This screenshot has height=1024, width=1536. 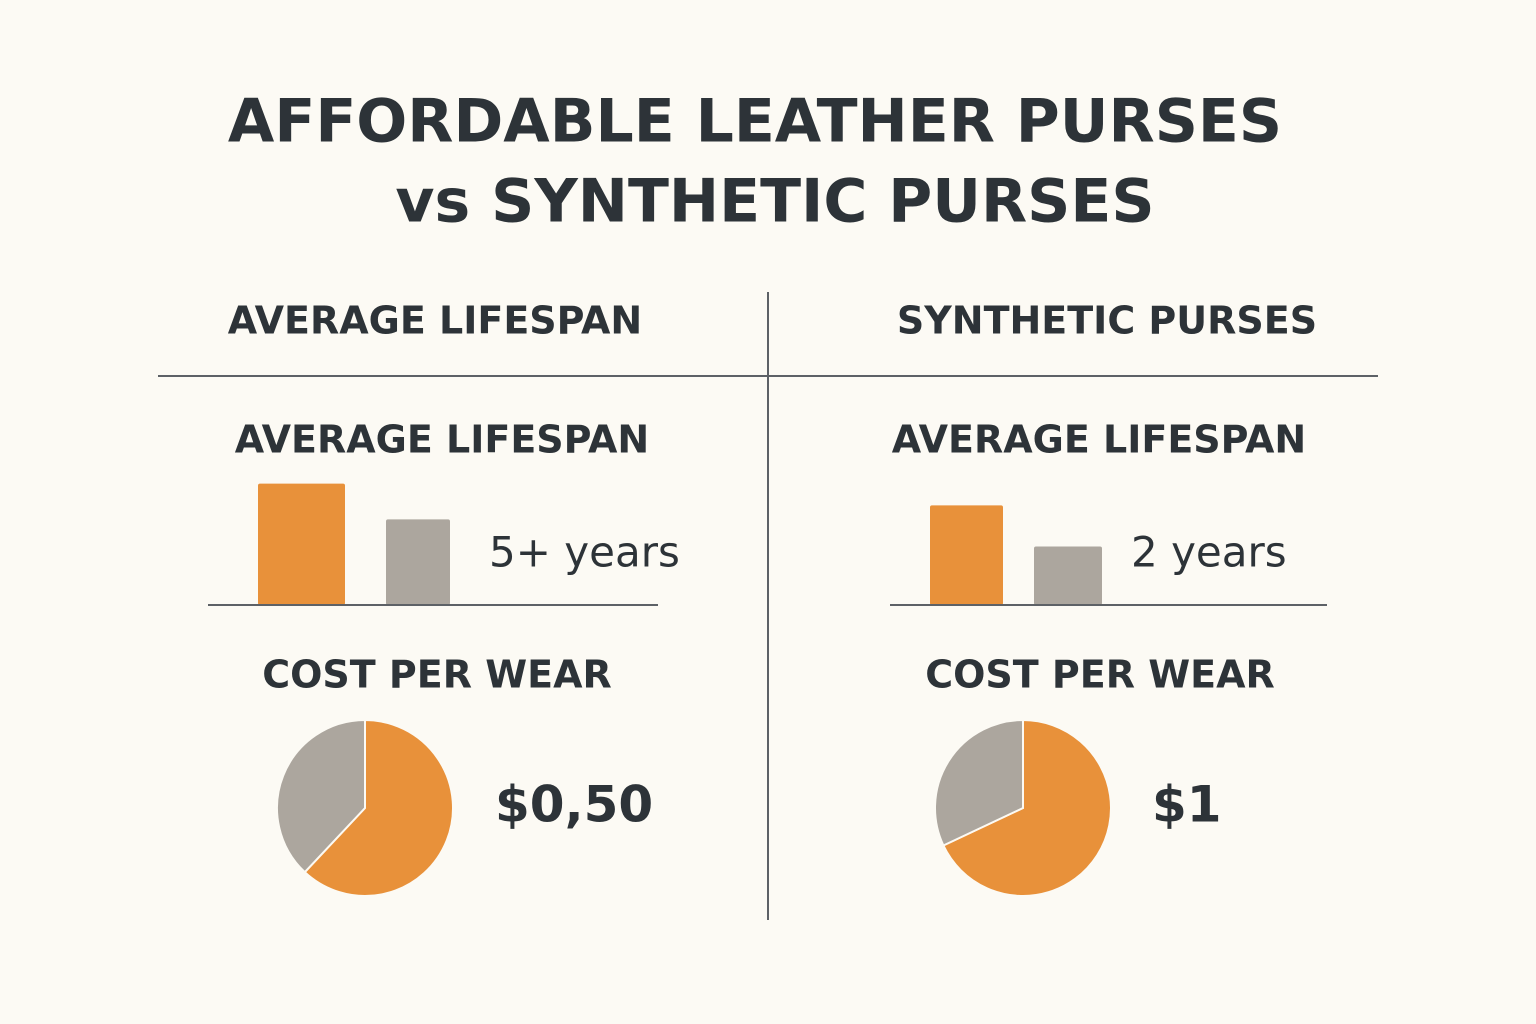 What do you see at coordinates (774, 202) in the screenshot?
I see `title-line: vs SYNTHETIC PURSES` at bounding box center [774, 202].